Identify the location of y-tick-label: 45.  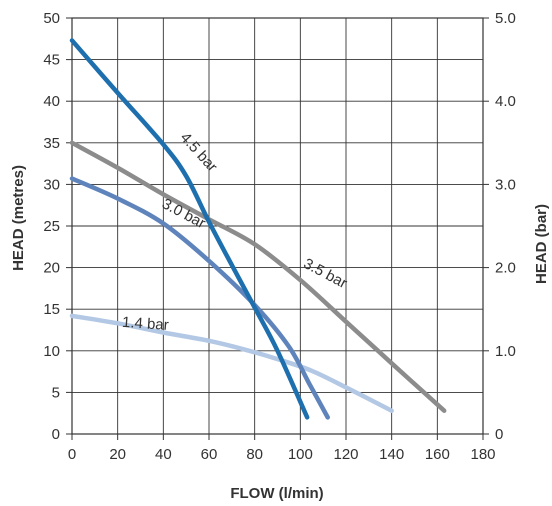
(51, 60).